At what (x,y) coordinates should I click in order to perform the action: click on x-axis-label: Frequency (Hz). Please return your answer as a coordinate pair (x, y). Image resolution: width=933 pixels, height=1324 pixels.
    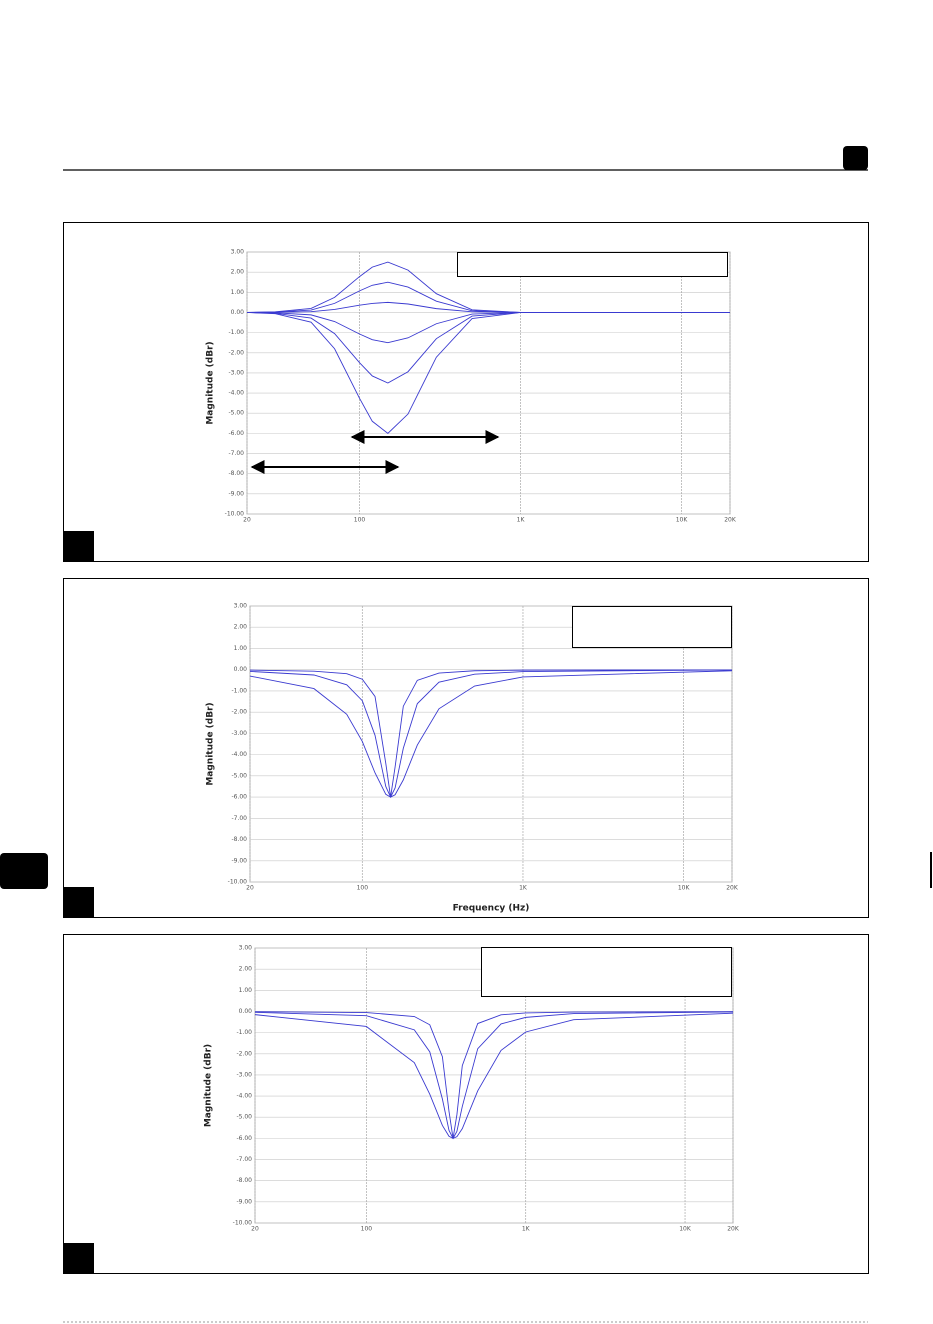
    Looking at the image, I should click on (491, 909).